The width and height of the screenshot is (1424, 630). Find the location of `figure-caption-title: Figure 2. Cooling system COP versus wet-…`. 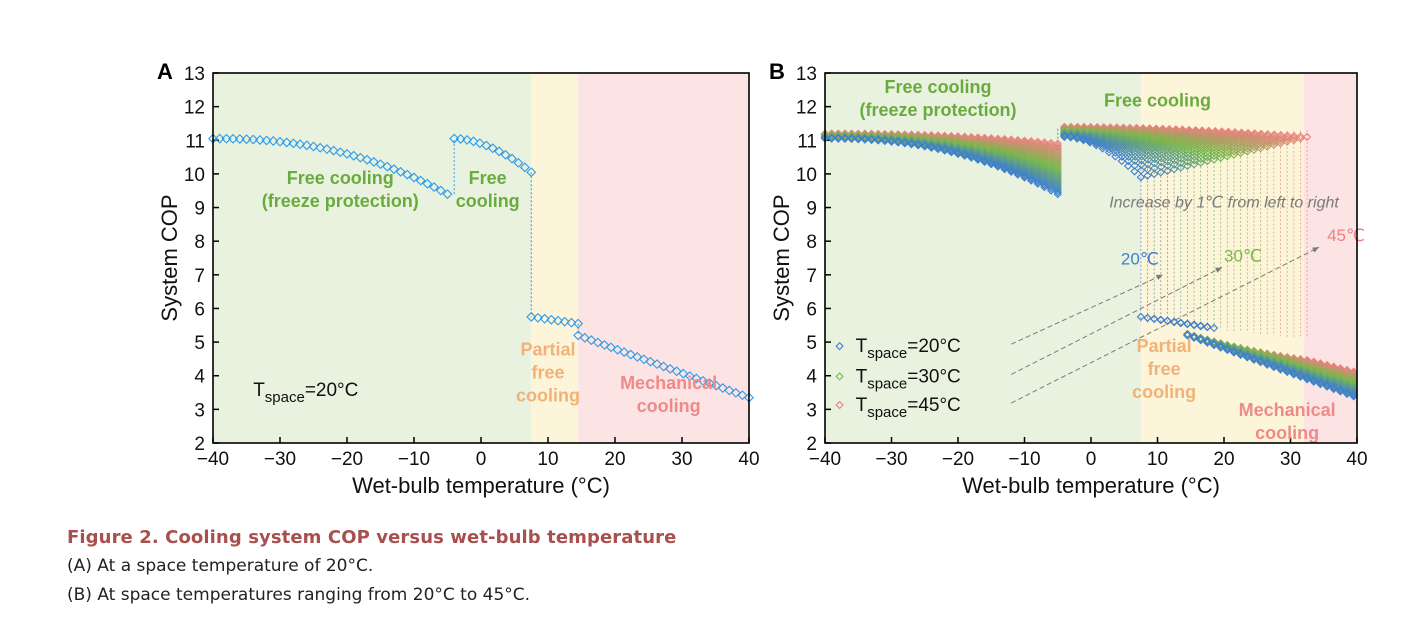

figure-caption-title: Figure 2. Cooling system COP versus wet-… is located at coordinates (372, 537).